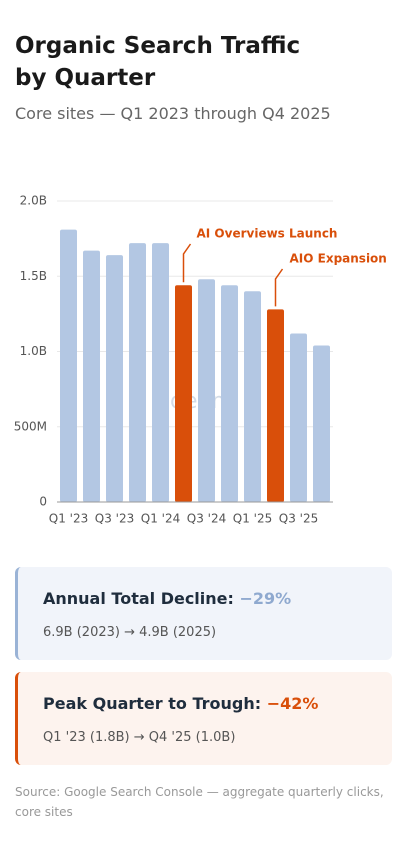 Image resolution: width=402 pixels, height=865 pixels. What do you see at coordinates (33, 351) in the screenshot?
I see `y-tick-label: 1.0B` at bounding box center [33, 351].